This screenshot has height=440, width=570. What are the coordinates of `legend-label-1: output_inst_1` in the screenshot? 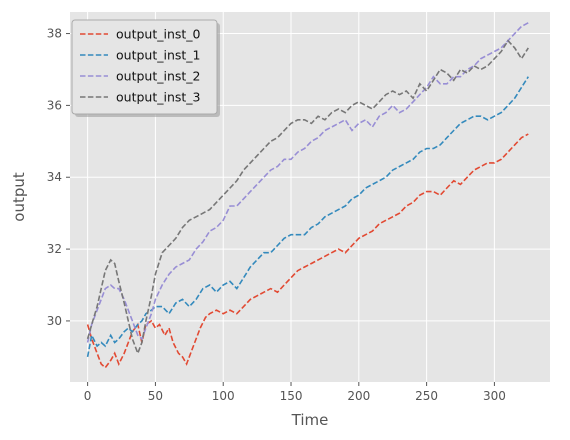 It's located at (158, 55).